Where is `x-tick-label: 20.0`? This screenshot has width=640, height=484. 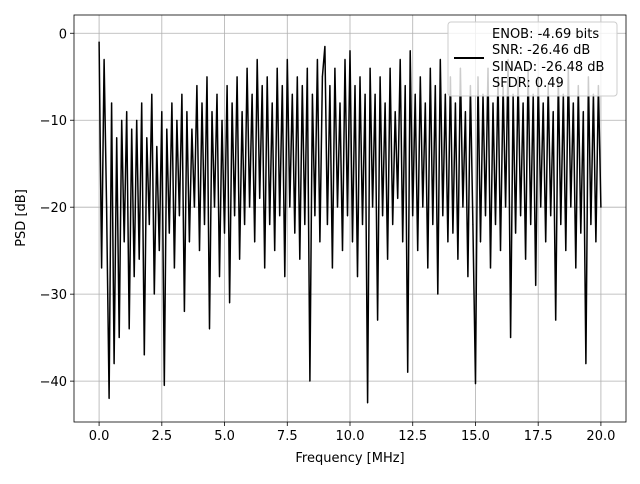 x-tick-label: 20.0 is located at coordinates (600, 436).